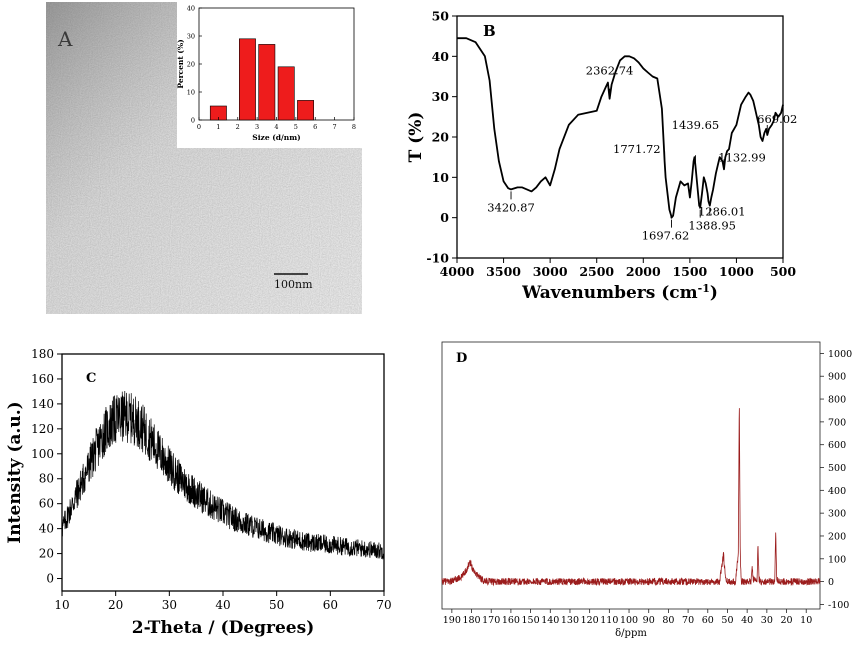 The height and width of the screenshot is (645, 857). Describe the element at coordinates (296, 127) in the screenshot. I see `inset-x-tick-label: 5` at that location.